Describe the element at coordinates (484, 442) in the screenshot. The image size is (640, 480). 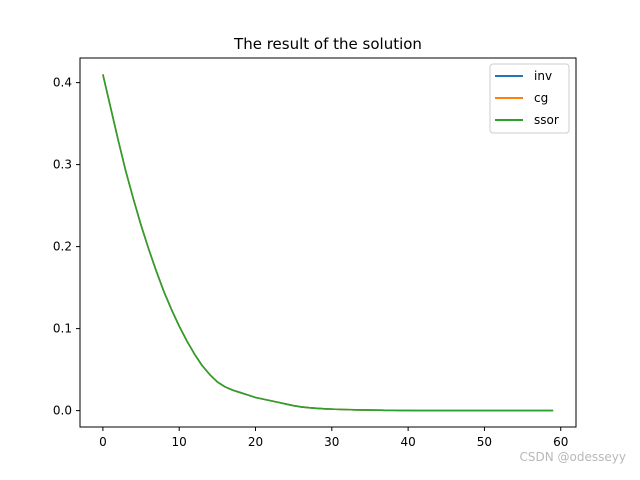
I see `x-tick-label: 50` at that location.